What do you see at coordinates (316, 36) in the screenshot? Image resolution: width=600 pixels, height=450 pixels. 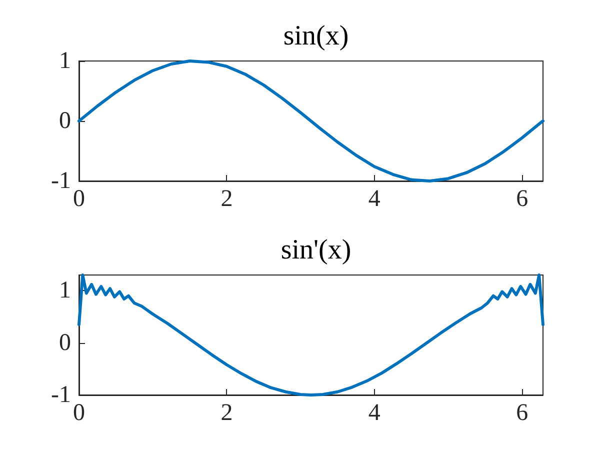 I see `chart-title: sin(x)` at bounding box center [316, 36].